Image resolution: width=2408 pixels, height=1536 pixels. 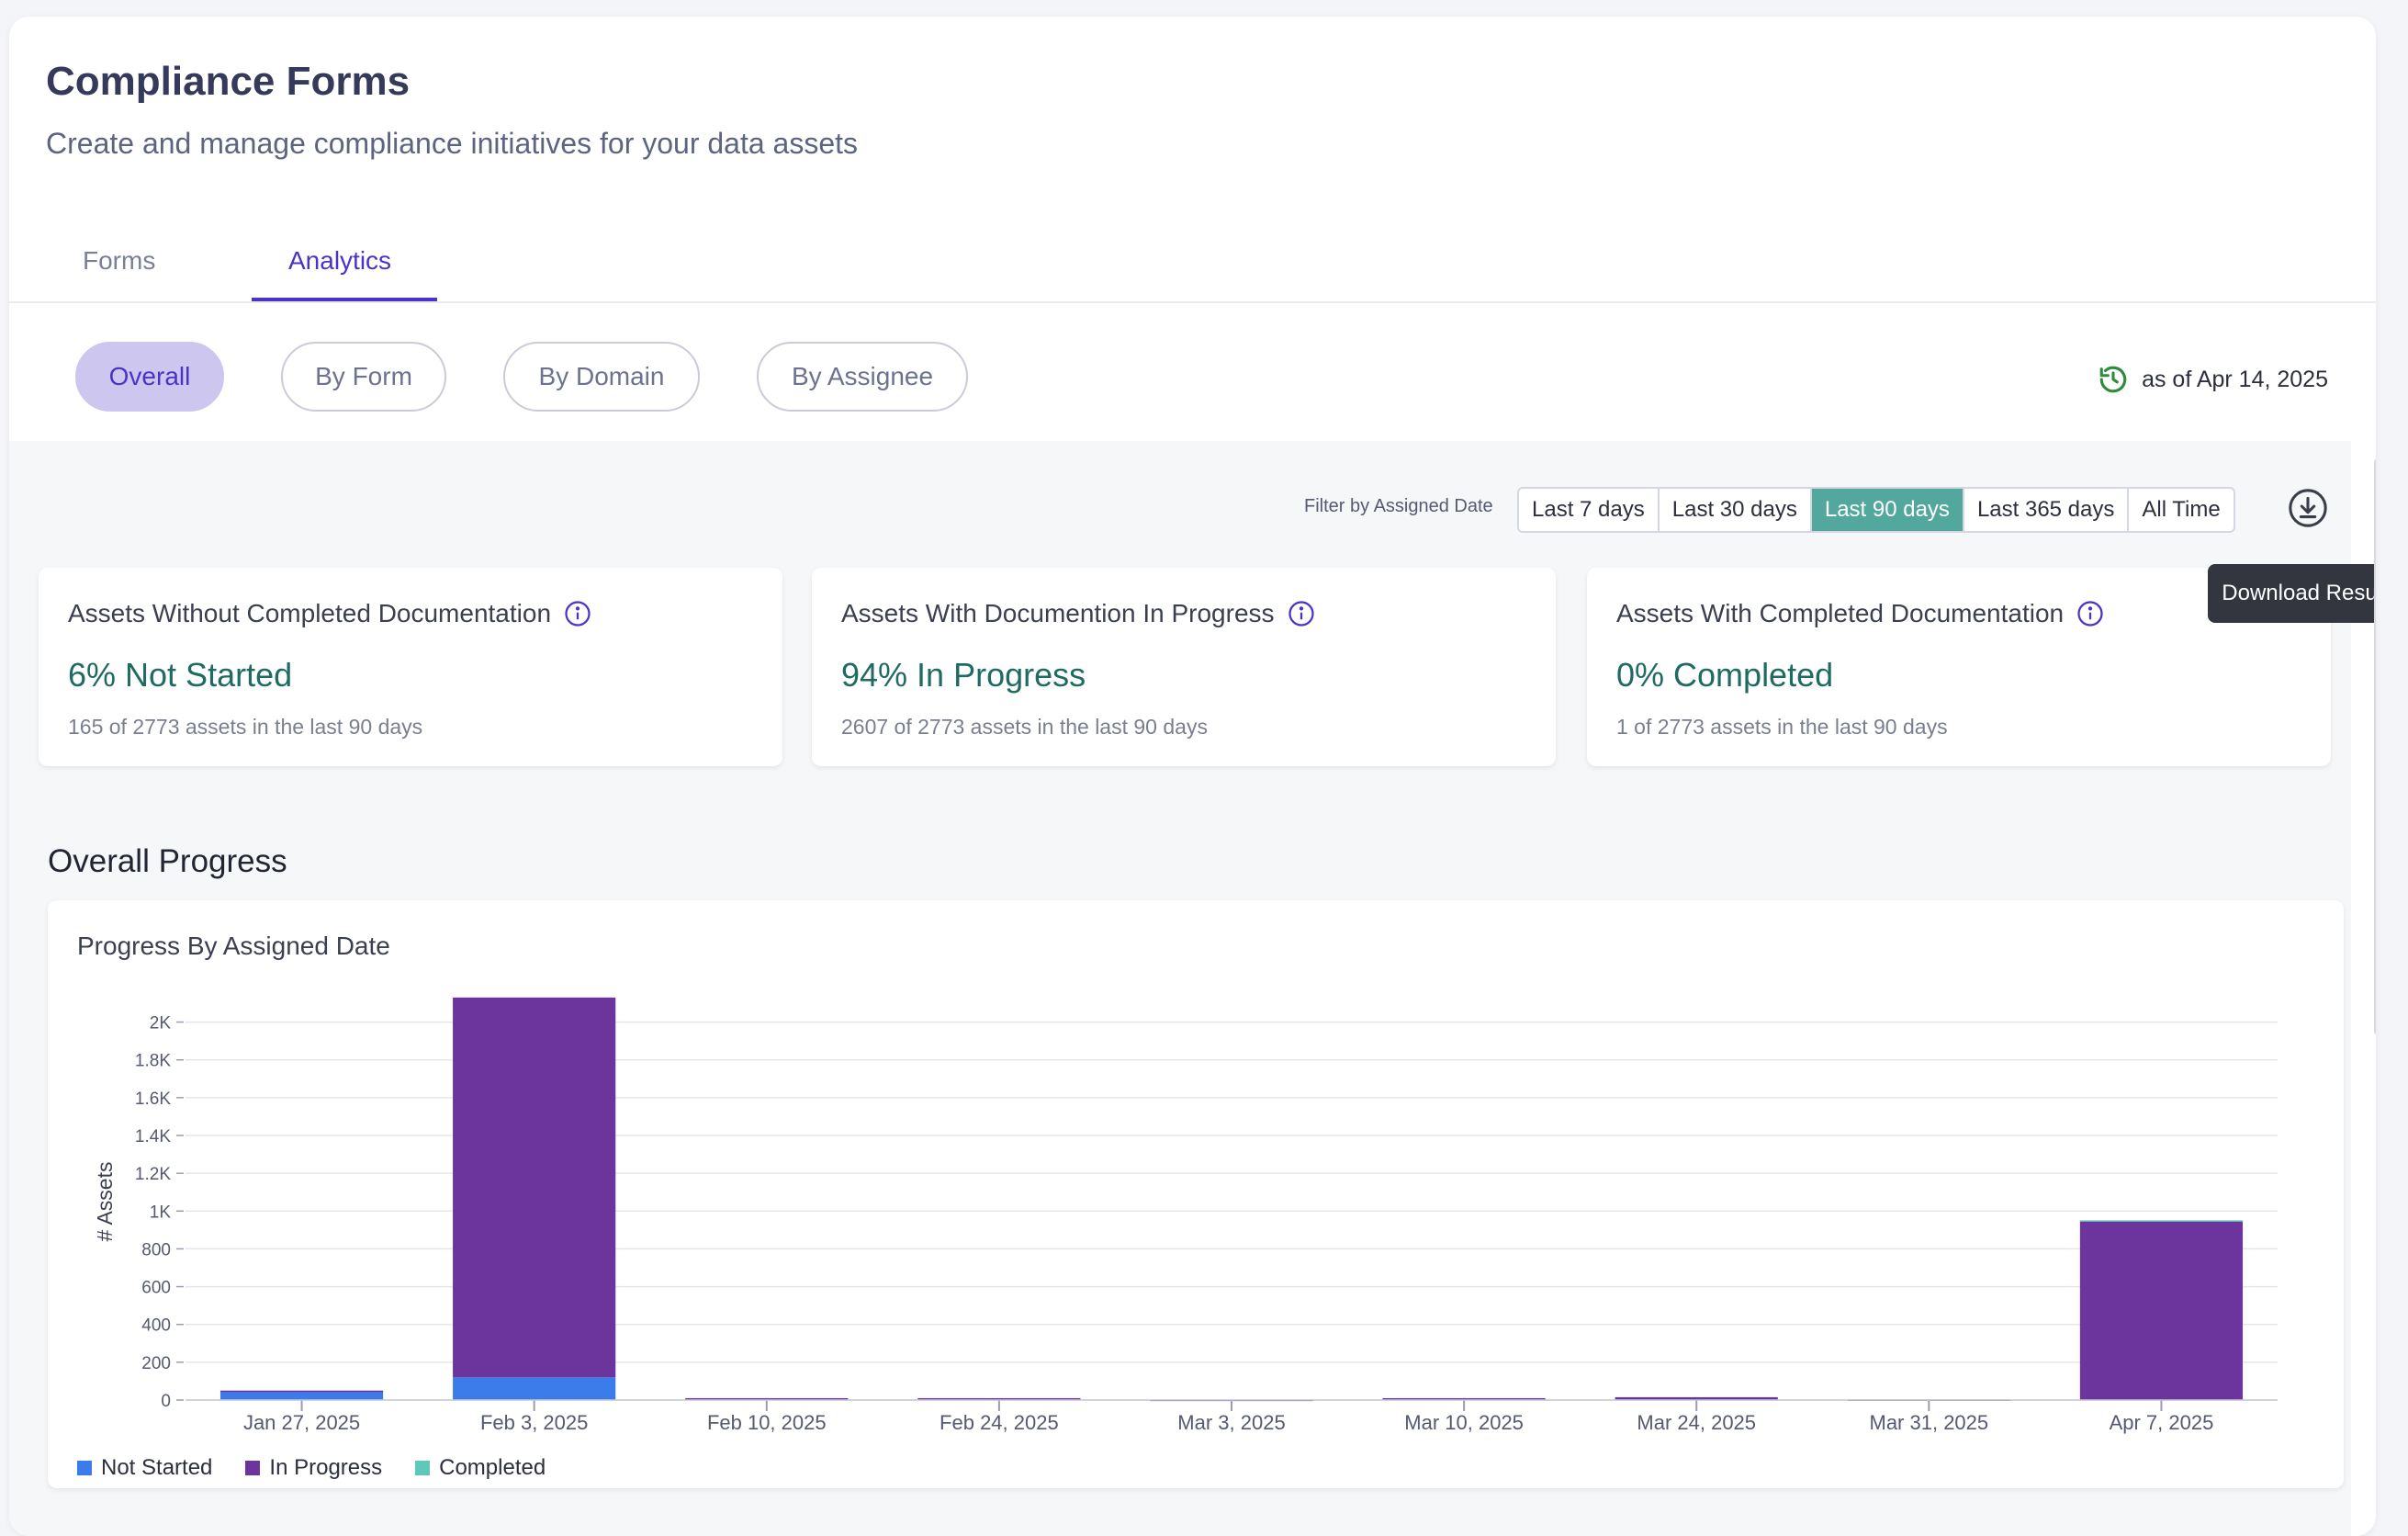 What do you see at coordinates (340, 260) in the screenshot?
I see `tab-analytics: Analytics` at bounding box center [340, 260].